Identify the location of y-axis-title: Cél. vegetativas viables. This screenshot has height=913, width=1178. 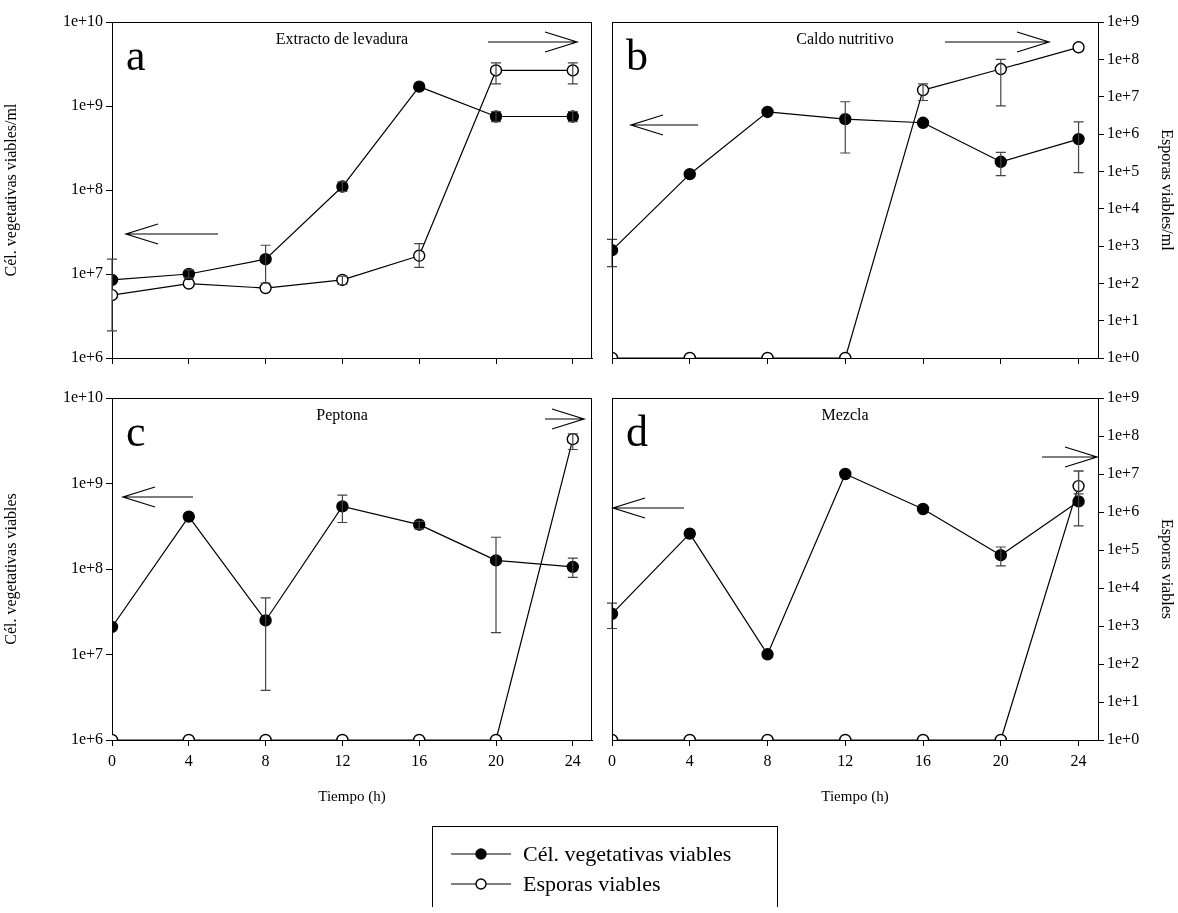
(10, 569).